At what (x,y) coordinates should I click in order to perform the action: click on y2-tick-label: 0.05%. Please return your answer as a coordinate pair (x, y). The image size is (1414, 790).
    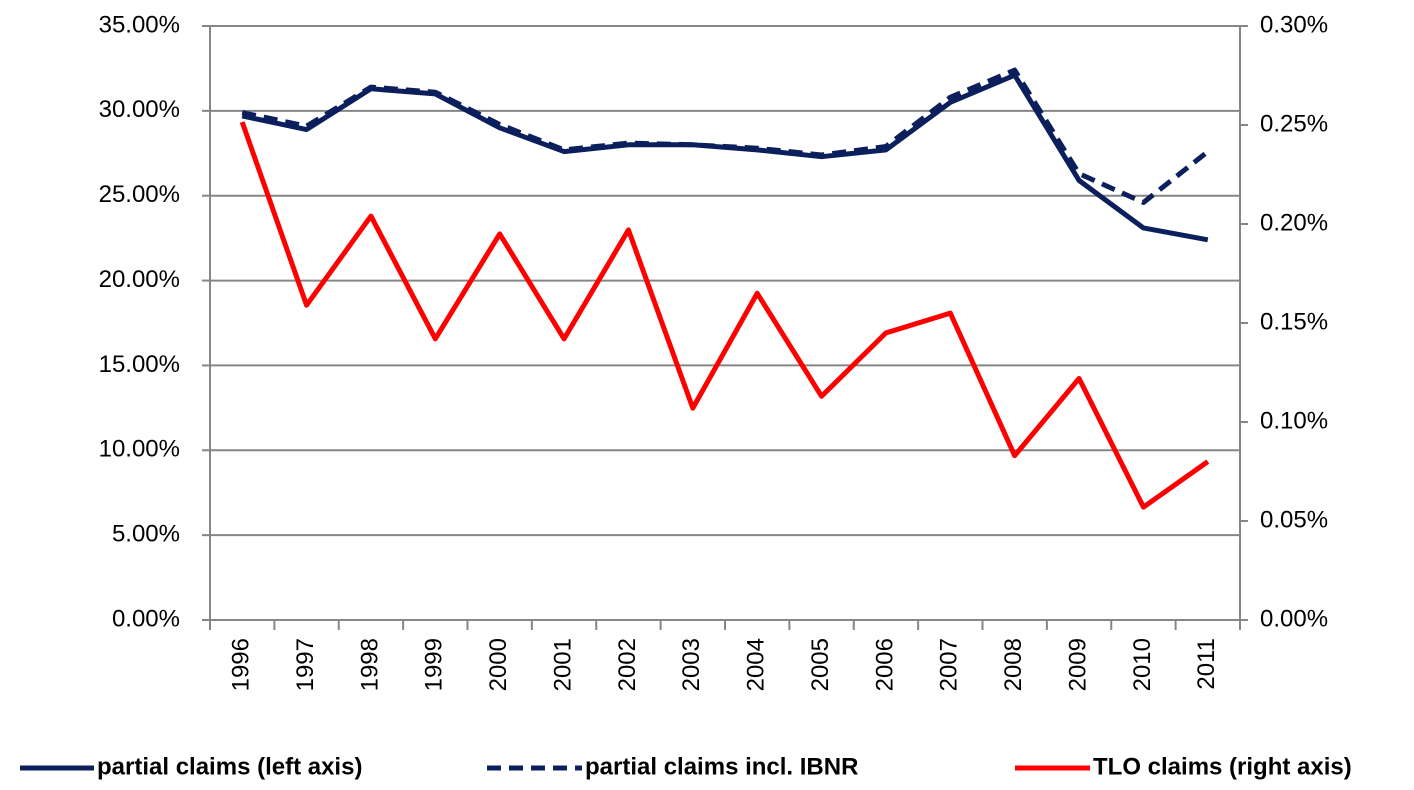
    Looking at the image, I should click on (1294, 519).